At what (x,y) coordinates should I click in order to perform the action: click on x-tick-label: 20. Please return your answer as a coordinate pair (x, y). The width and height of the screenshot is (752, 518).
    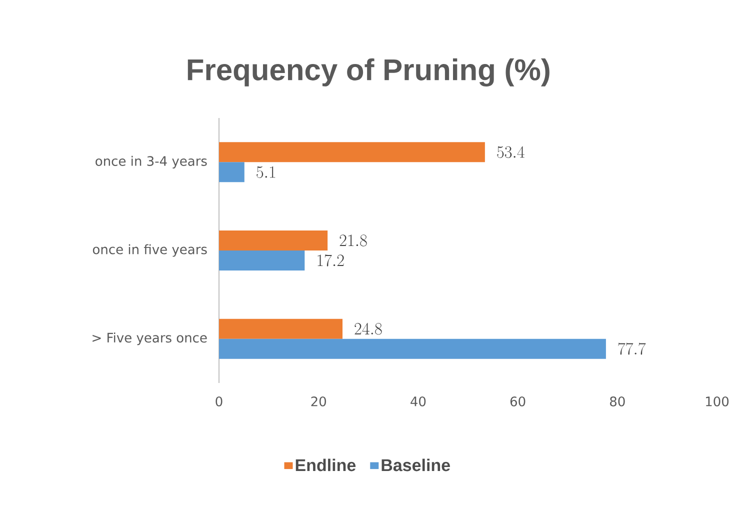
    Looking at the image, I should click on (318, 401).